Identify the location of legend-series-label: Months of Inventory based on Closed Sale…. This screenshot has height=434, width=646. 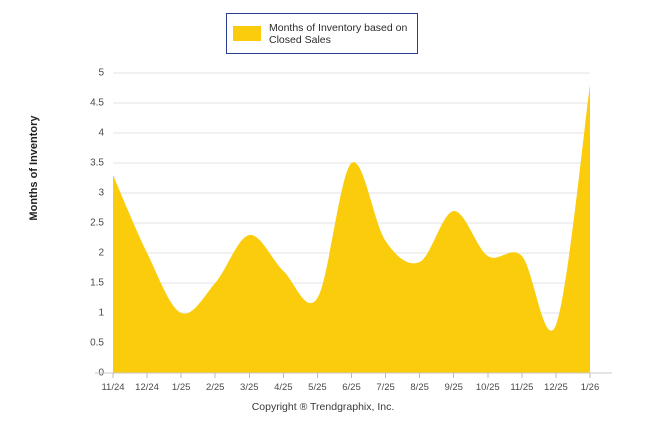
(338, 33).